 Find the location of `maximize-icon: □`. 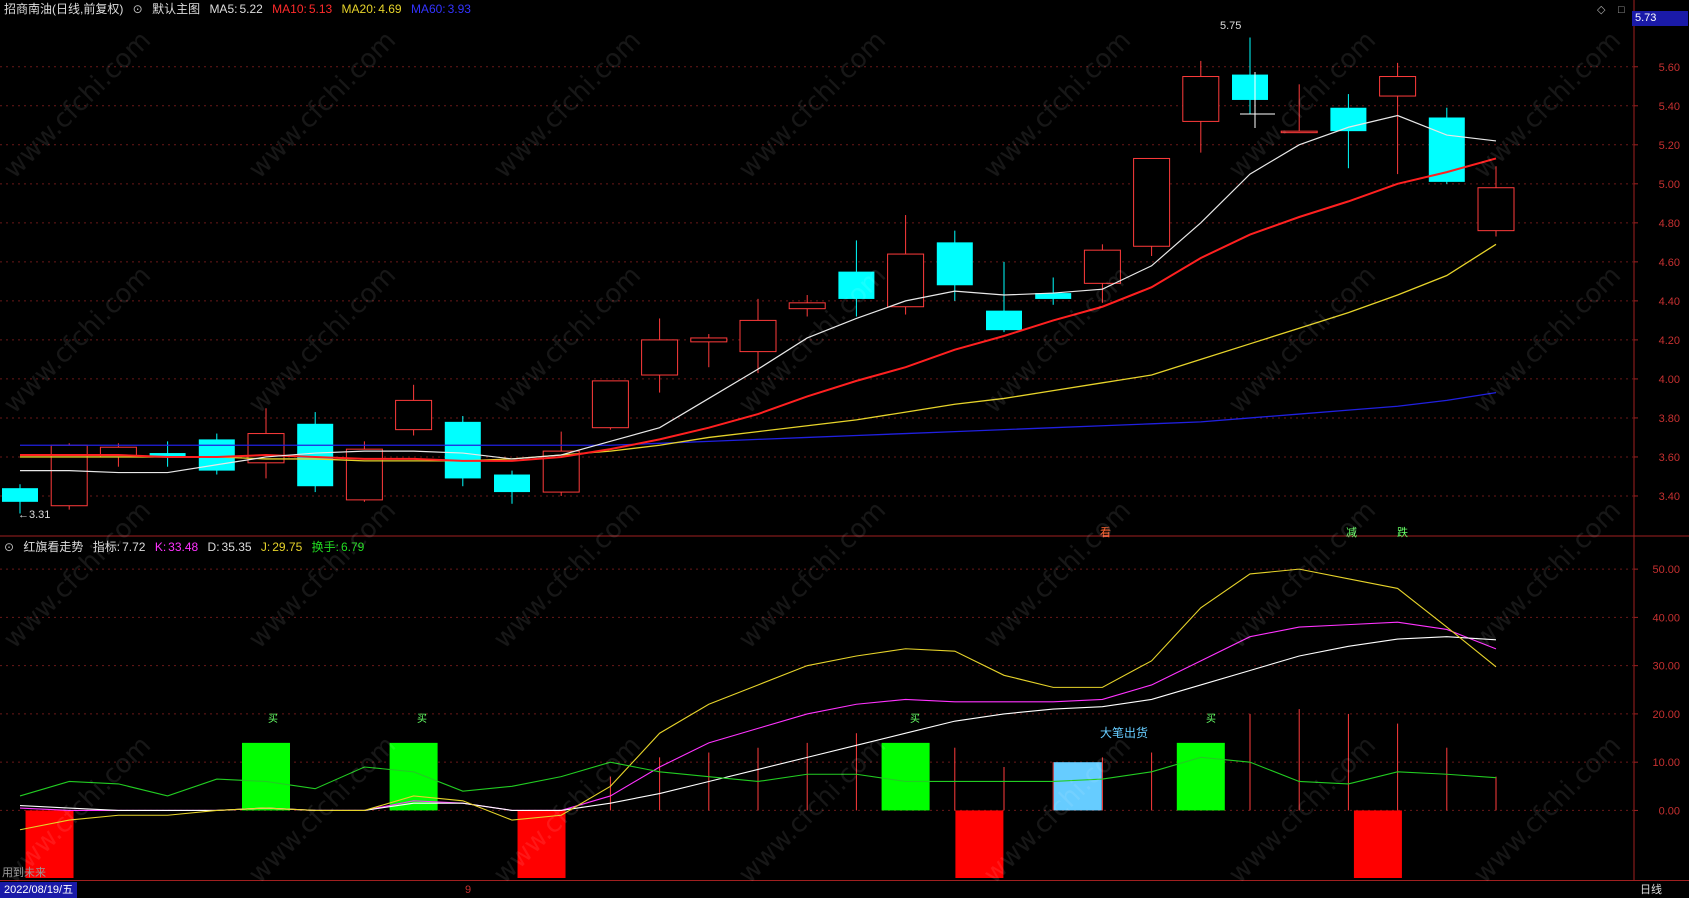

maximize-icon: □ is located at coordinates (1621, 10).